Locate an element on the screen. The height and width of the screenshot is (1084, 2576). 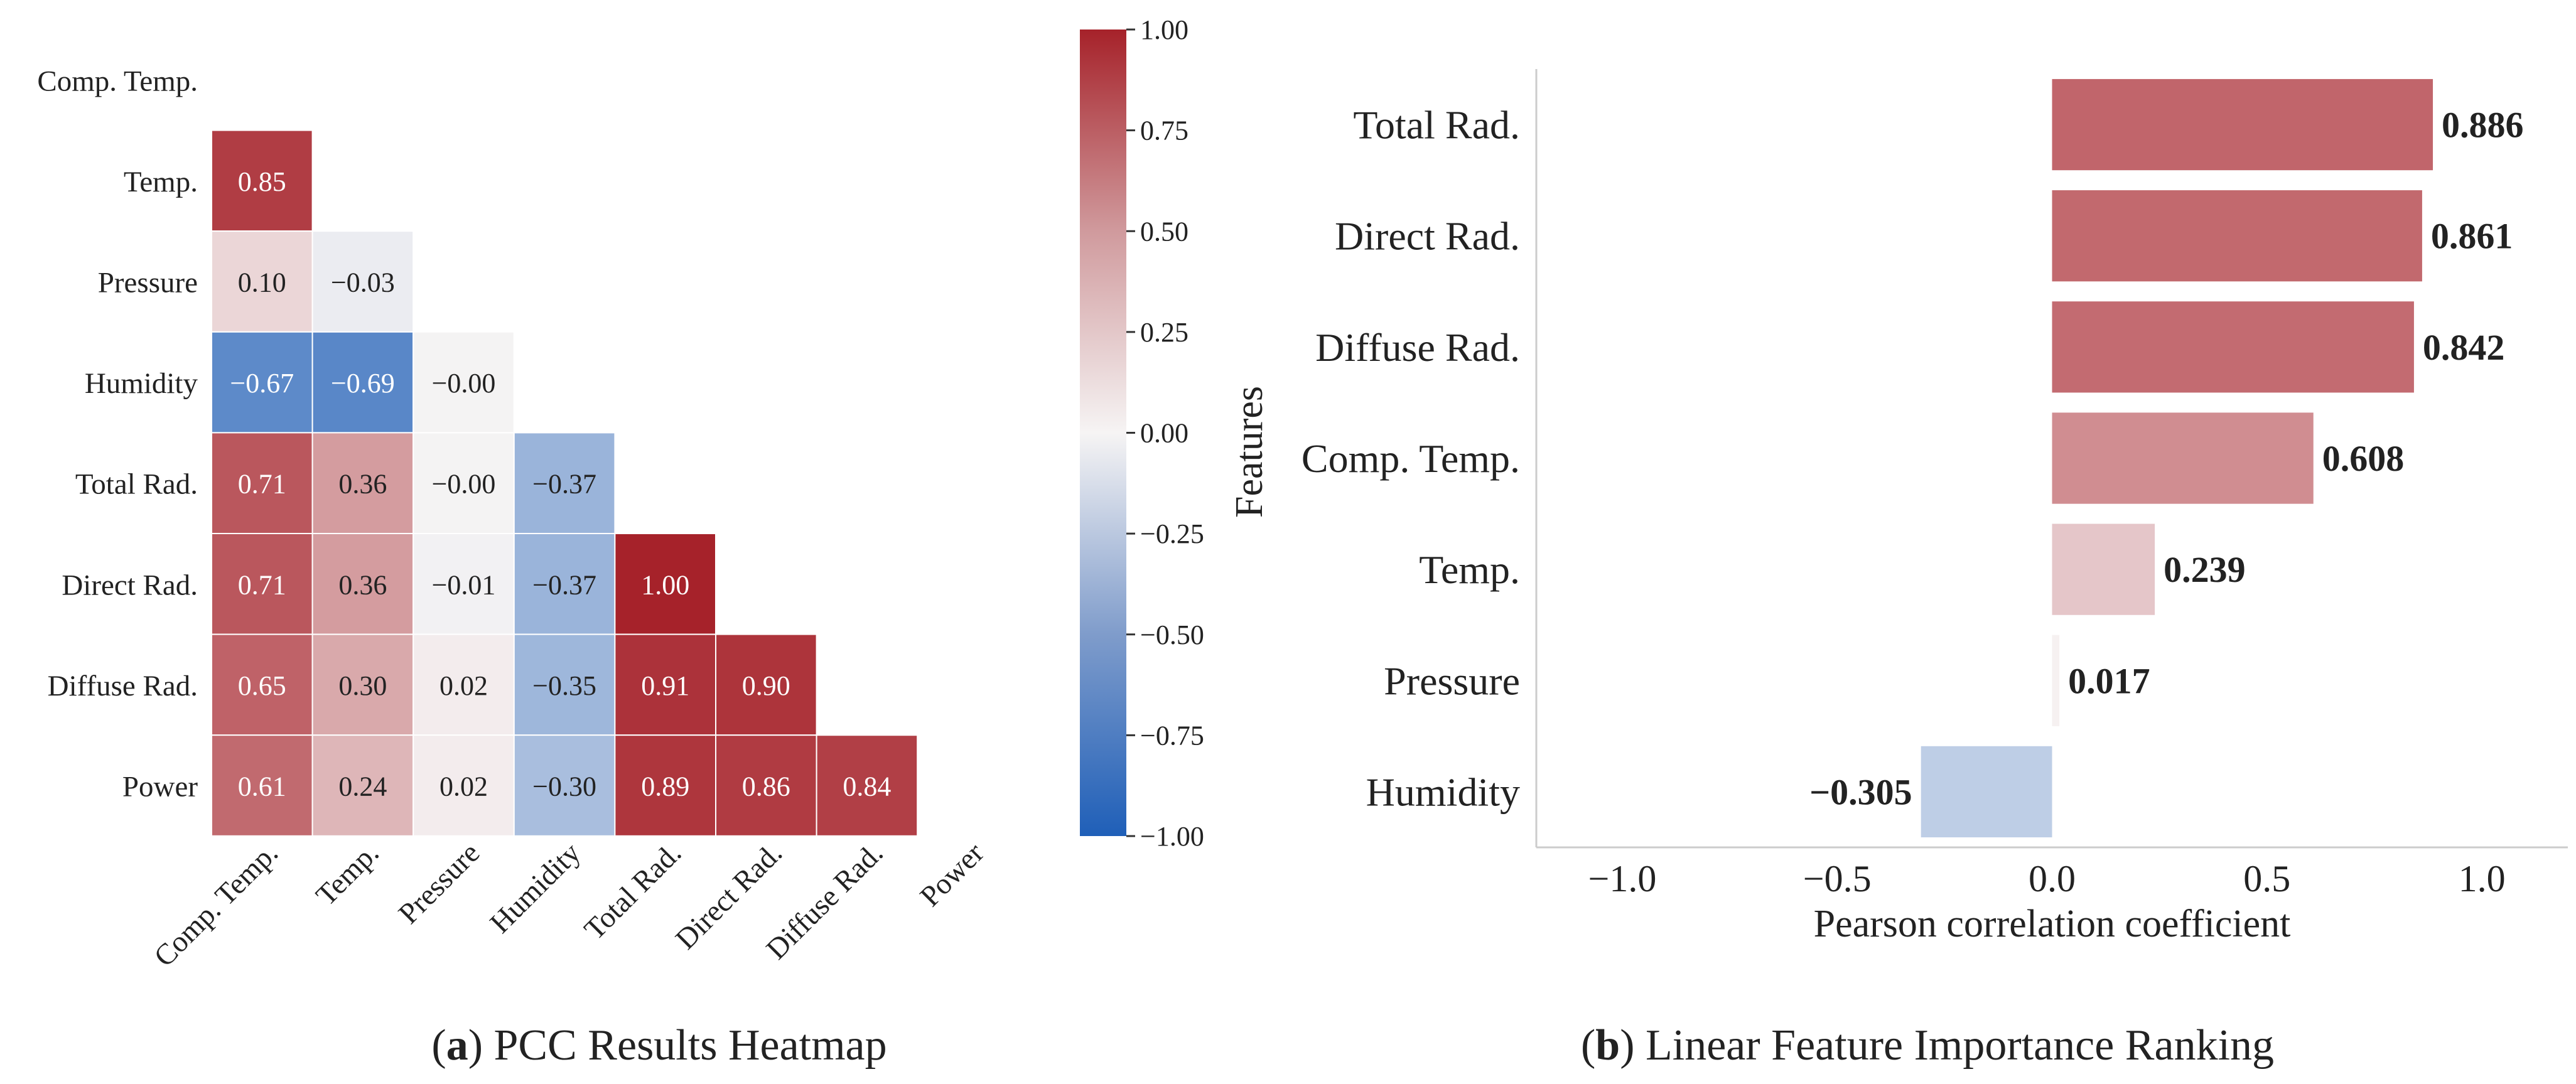
heatmap-cell-value: 0.86 is located at coordinates (766, 786).